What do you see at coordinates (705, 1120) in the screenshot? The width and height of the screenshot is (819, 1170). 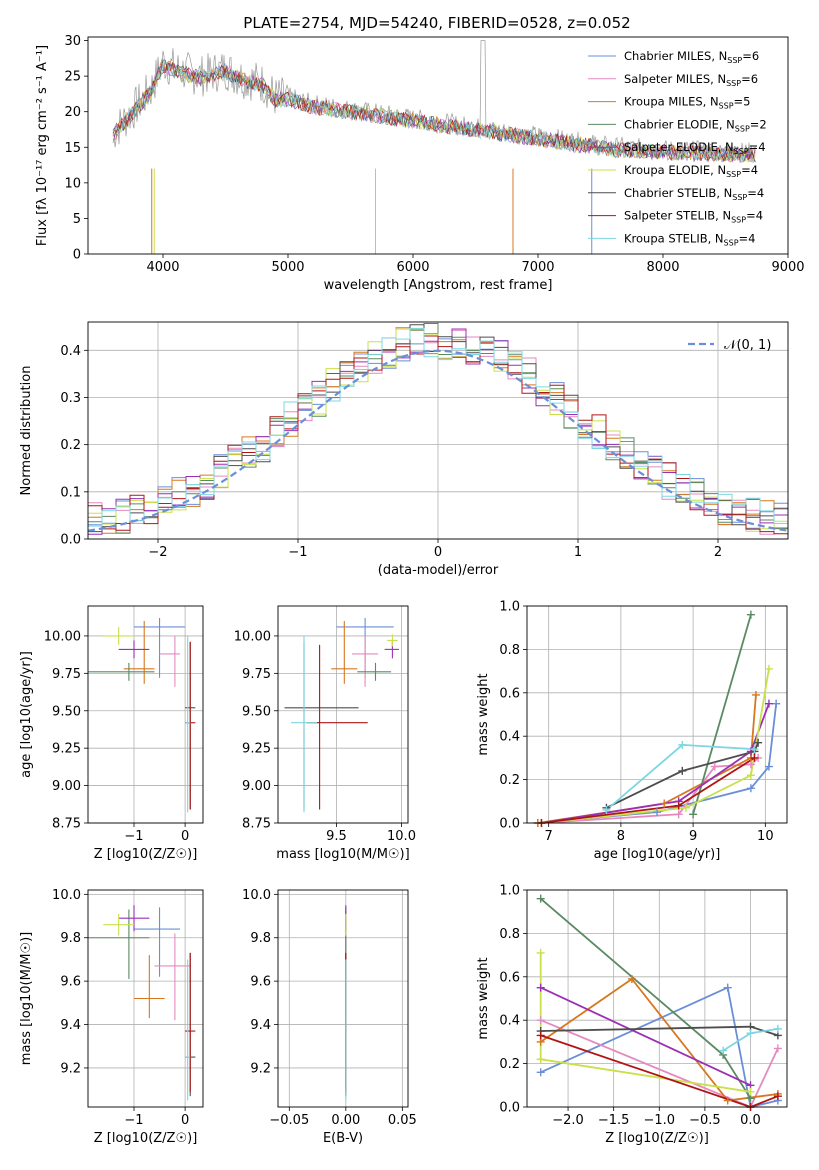 I see `x-tick-label: −0.5` at bounding box center [705, 1120].